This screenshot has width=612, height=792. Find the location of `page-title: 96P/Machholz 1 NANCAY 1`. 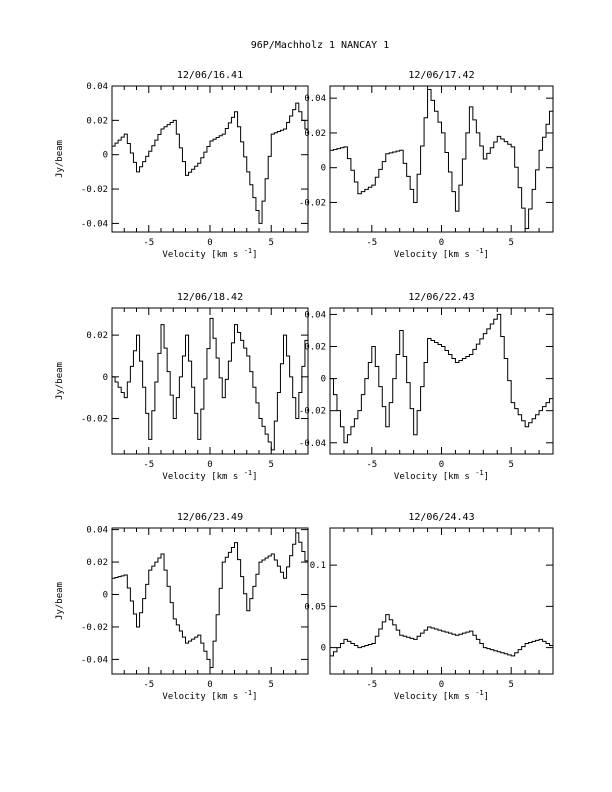

page-title: 96P/Machholz 1 NANCAY 1 is located at coordinates (320, 45).